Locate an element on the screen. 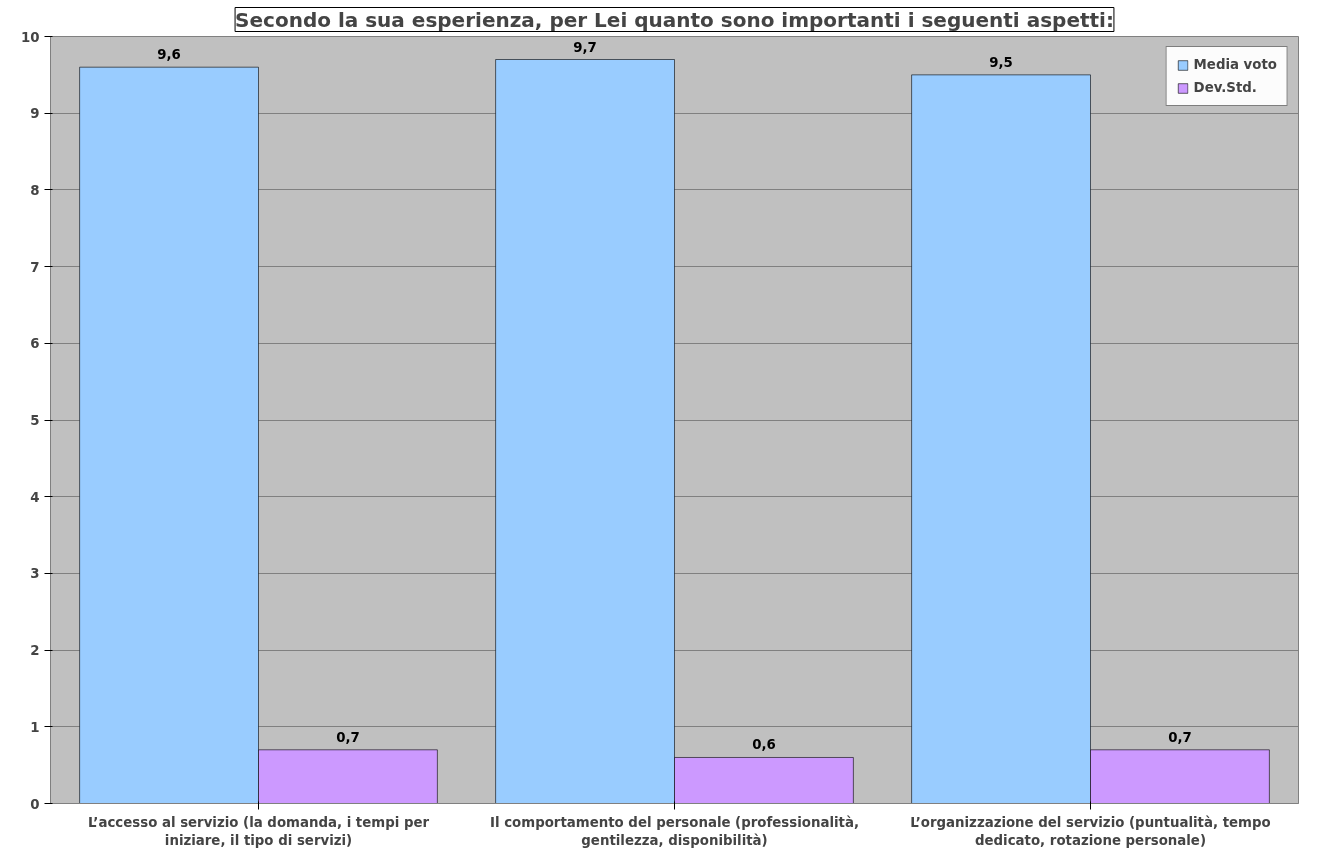 Image resolution: width=1321 pixels, height=859 pixels. y-tick-label: 9 is located at coordinates (35, 114).